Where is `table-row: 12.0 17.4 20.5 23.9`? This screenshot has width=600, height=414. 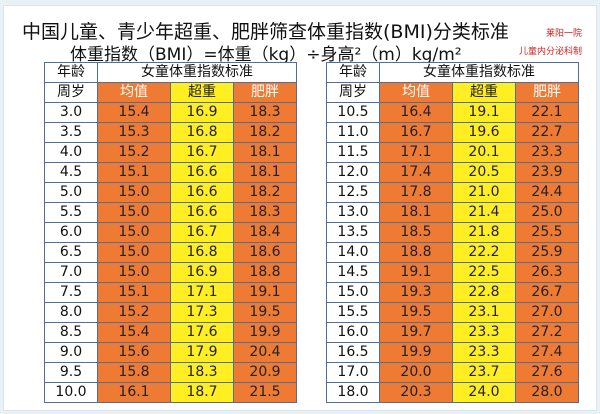 table-row: 12.0 17.4 20.5 23.9 is located at coordinates (452, 172).